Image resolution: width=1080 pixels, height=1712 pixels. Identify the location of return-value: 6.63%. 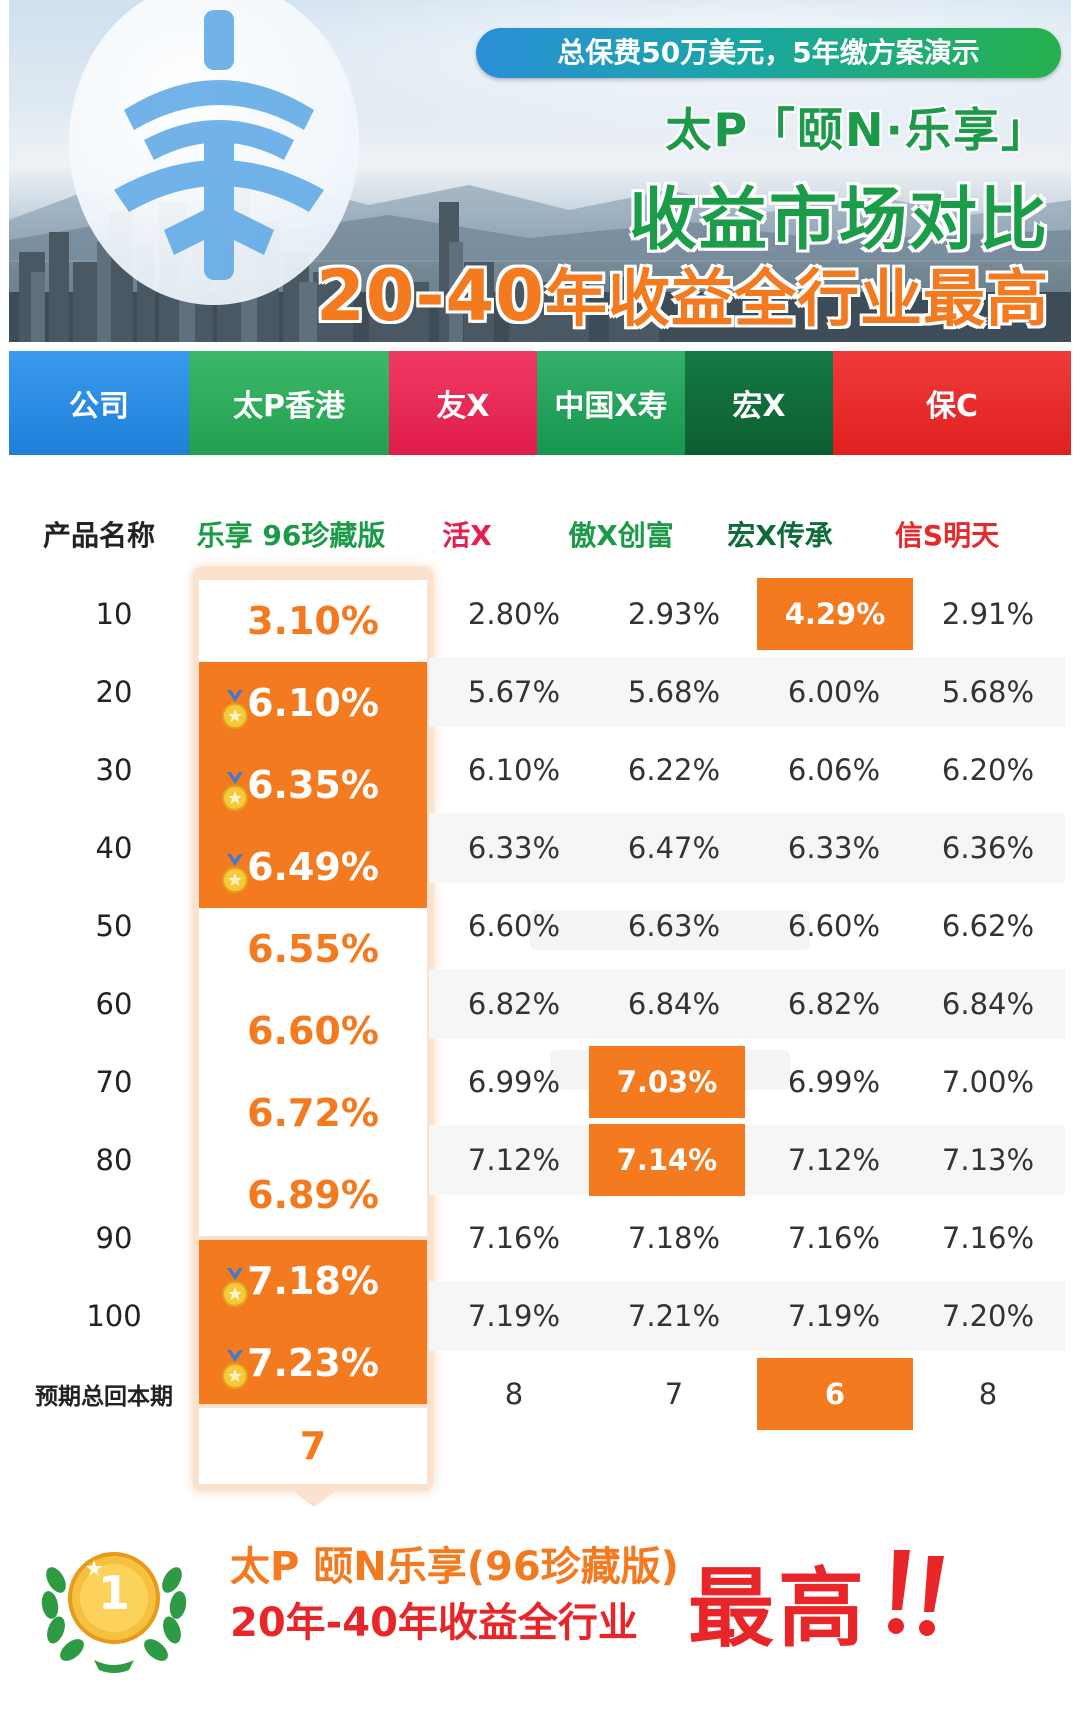
(674, 926).